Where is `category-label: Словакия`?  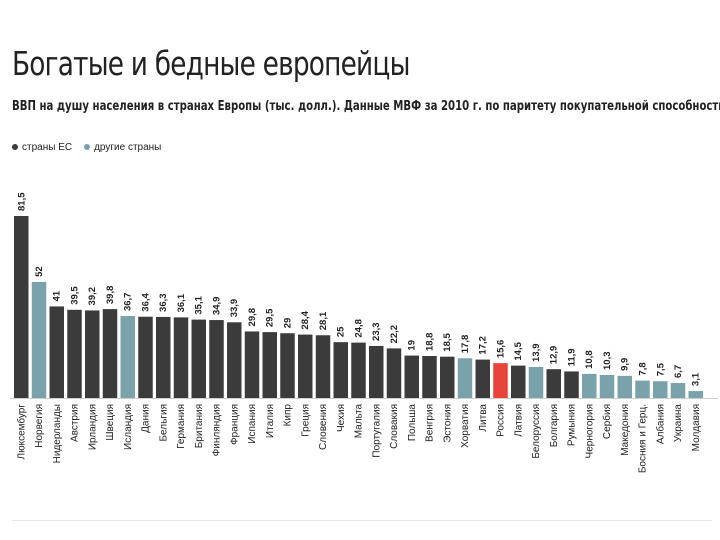
category-label: Словакия is located at coordinates (394, 426).